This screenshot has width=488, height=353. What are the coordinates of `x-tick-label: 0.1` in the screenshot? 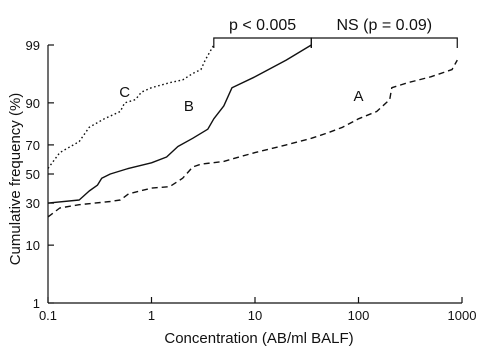 It's located at (48, 315).